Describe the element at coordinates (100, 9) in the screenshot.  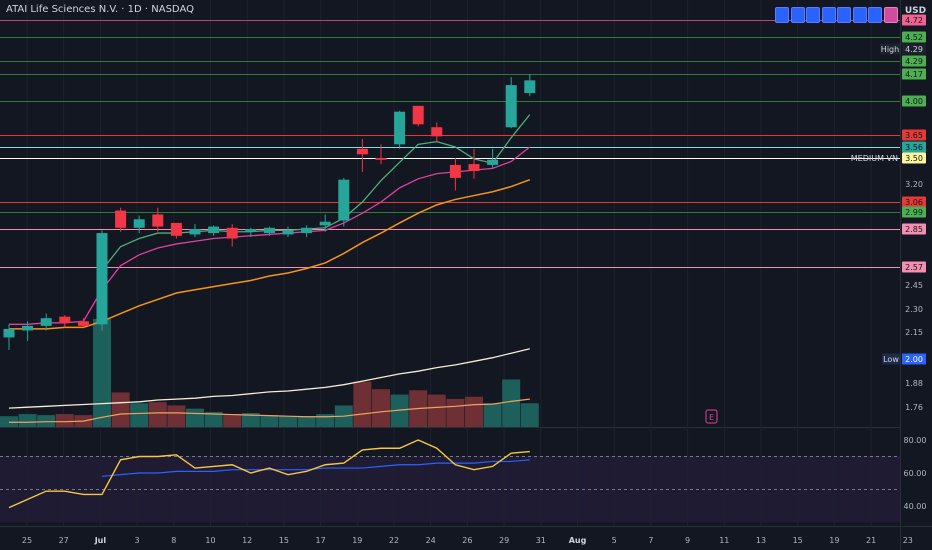
I see `symbol-title: ATAI Life Sciences N.V. · 1D · NASDAQ` at that location.